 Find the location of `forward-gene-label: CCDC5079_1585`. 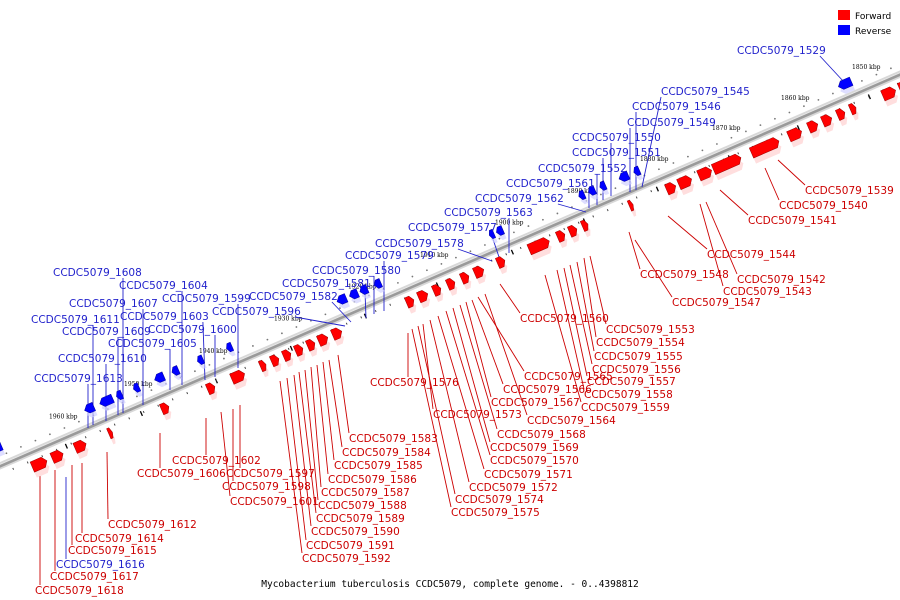

forward-gene-label: CCDC5079_1585 is located at coordinates (378, 466).